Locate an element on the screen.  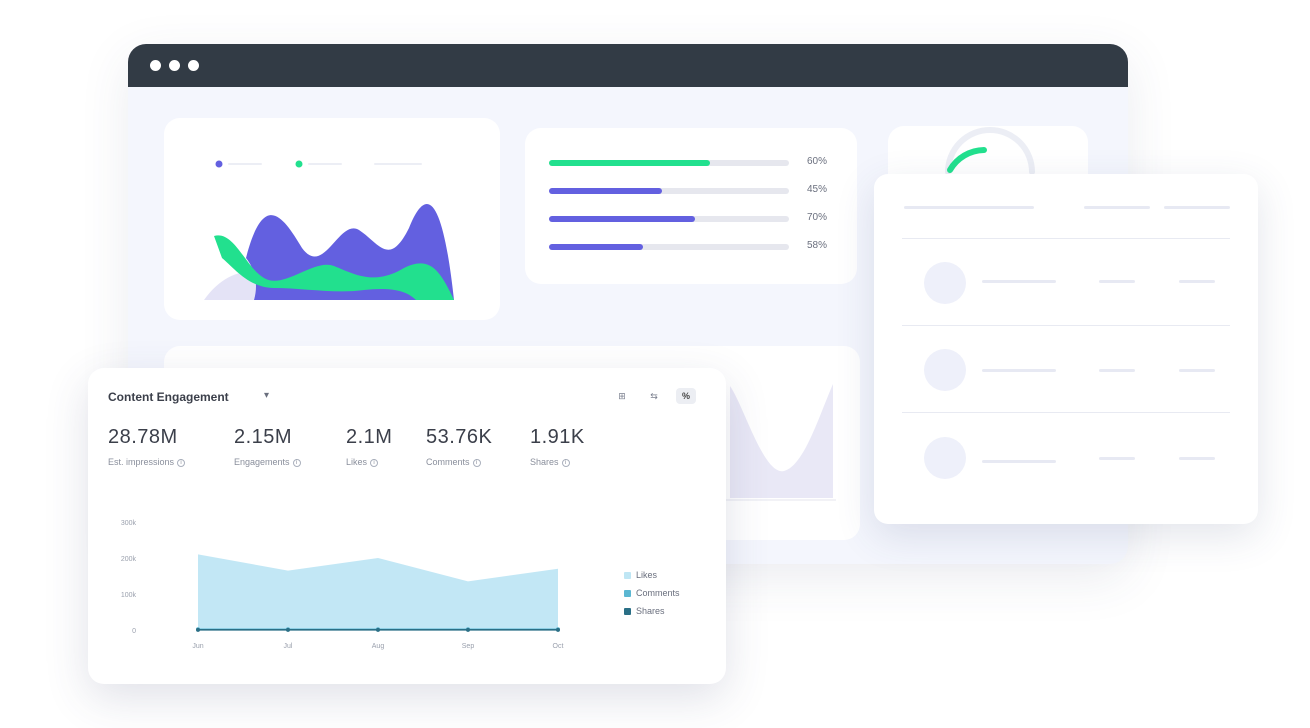
x-tick-label: Aug is located at coordinates (378, 646).